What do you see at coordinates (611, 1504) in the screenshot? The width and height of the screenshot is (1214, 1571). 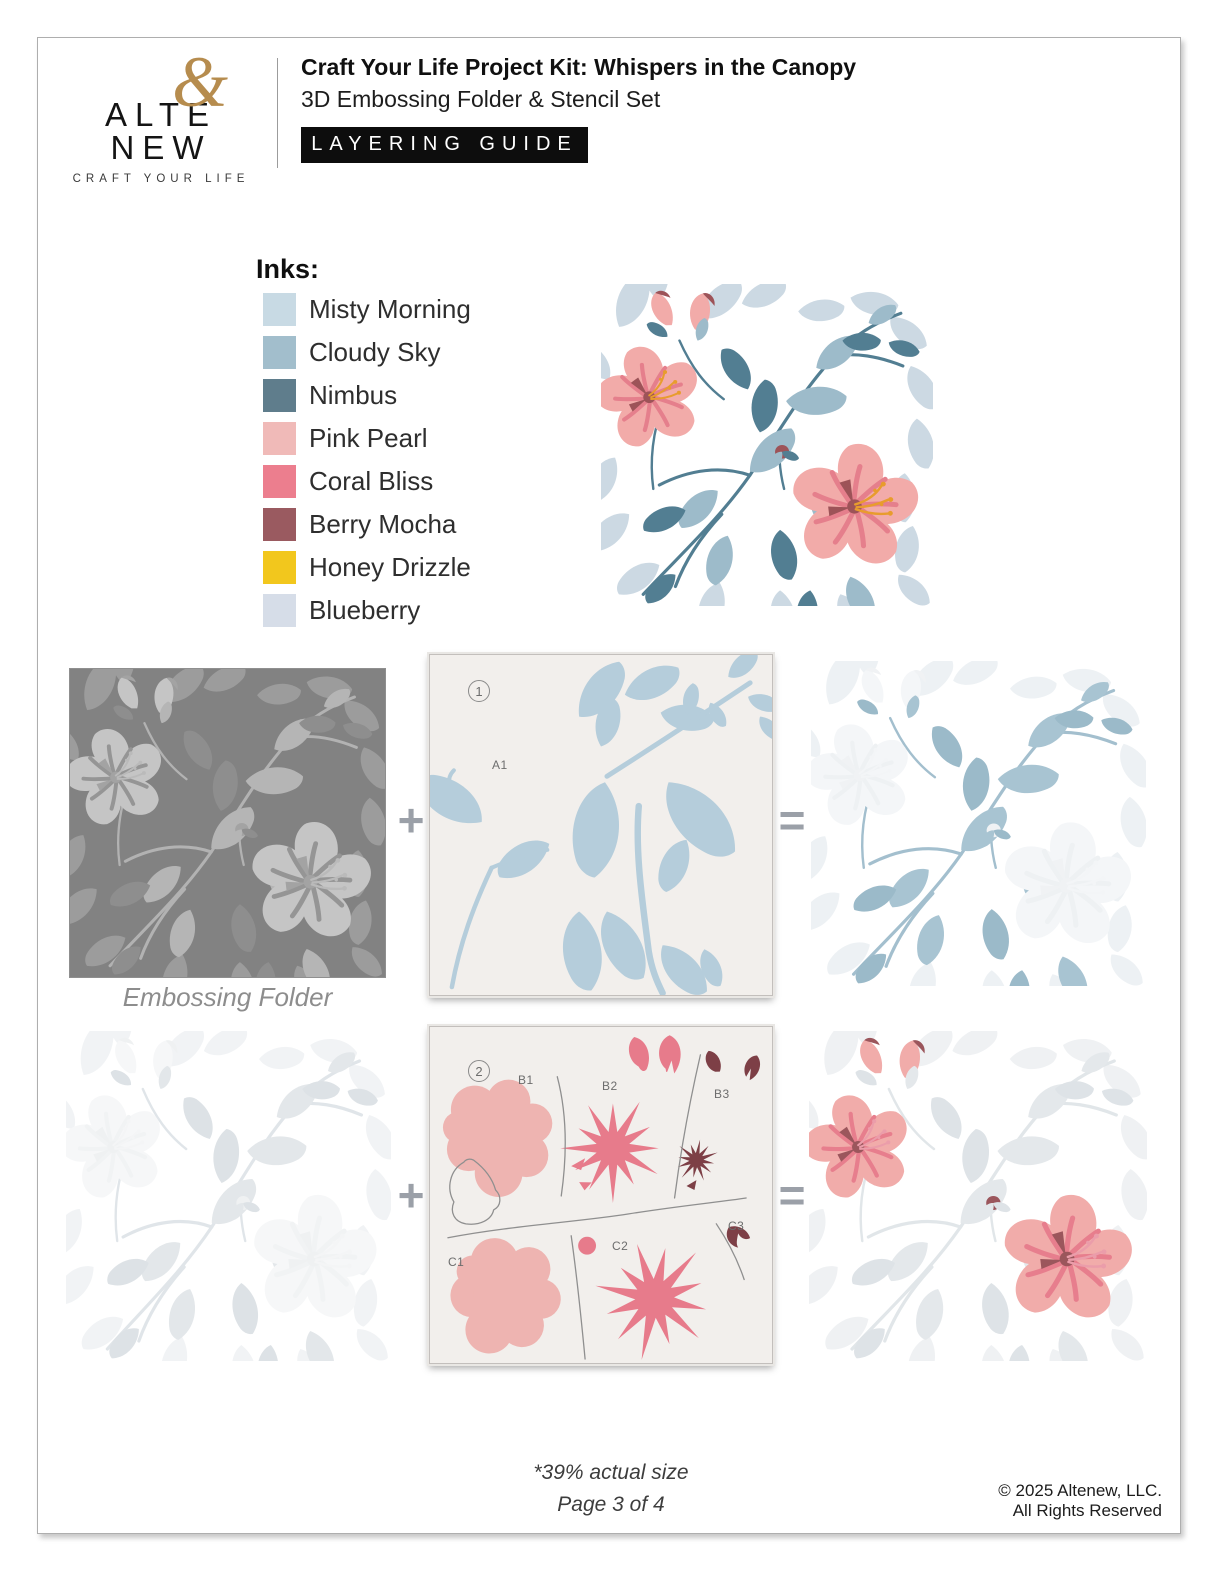 I see `page-number: Page 3 of 4` at bounding box center [611, 1504].